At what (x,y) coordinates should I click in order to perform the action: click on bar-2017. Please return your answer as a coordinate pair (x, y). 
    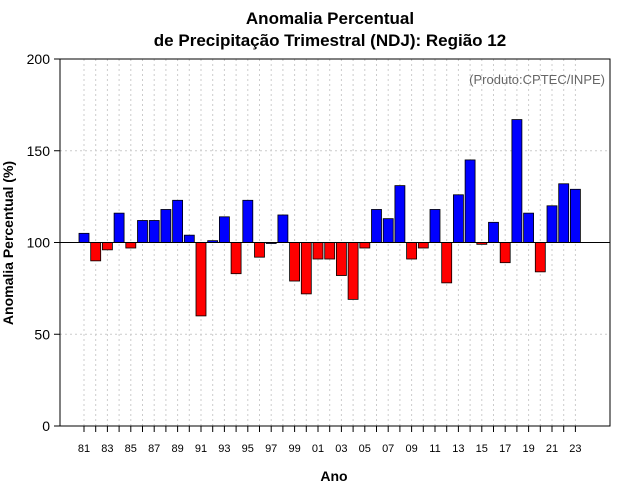
    Looking at the image, I should click on (505, 253).